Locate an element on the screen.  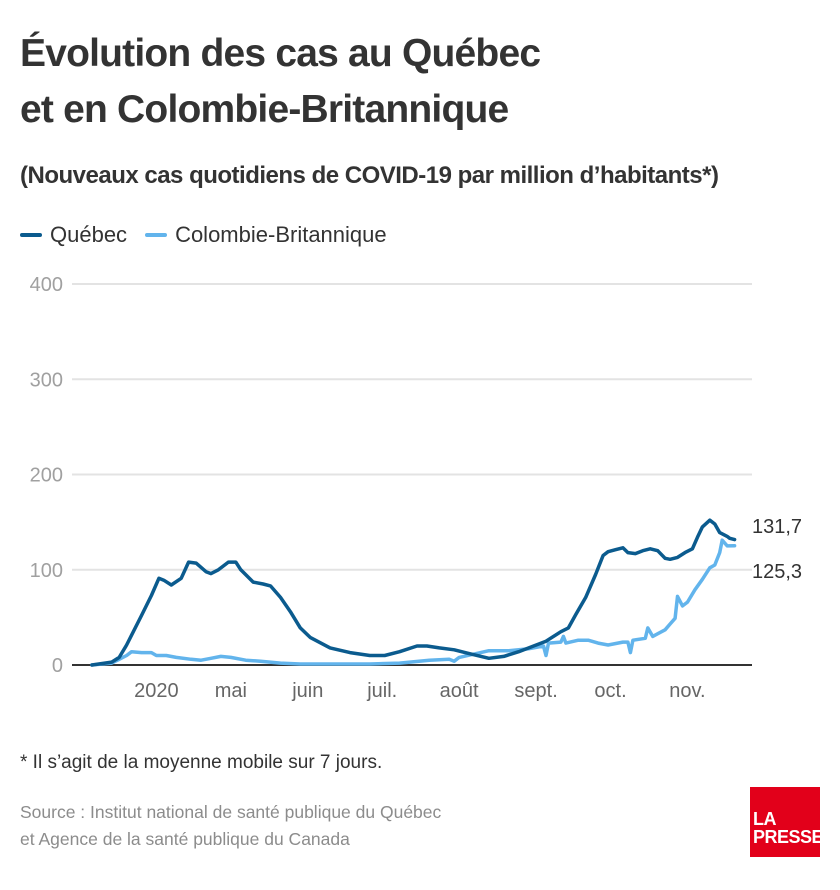
x-tick-label: juil. is located at coordinates (381, 691).